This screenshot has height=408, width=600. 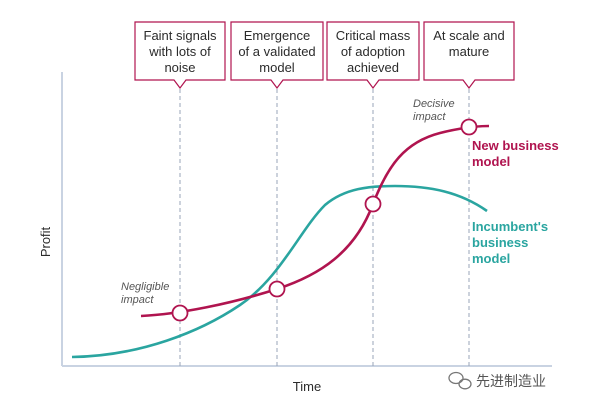 What do you see at coordinates (500, 242) in the screenshot?
I see `incumbent-label-line-2: business` at bounding box center [500, 242].